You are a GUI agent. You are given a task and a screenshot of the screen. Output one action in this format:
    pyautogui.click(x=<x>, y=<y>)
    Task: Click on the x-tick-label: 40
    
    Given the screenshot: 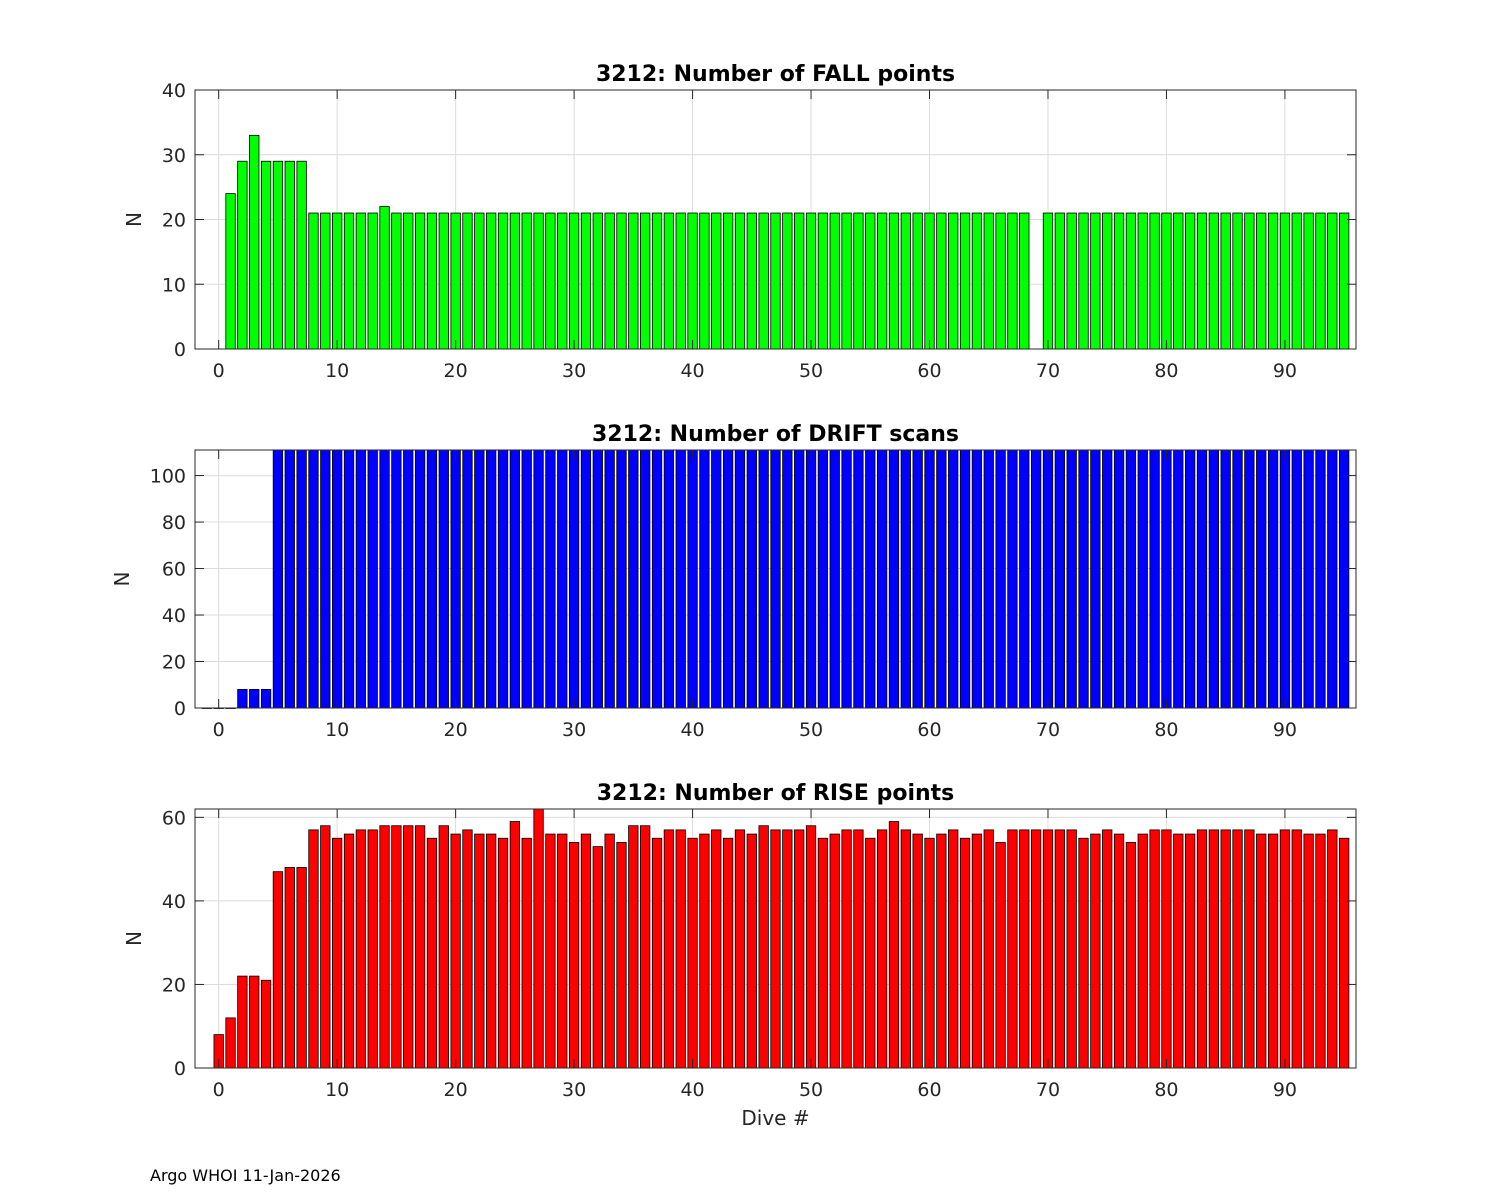 What is the action you would take?
    pyautogui.click(x=692, y=371)
    